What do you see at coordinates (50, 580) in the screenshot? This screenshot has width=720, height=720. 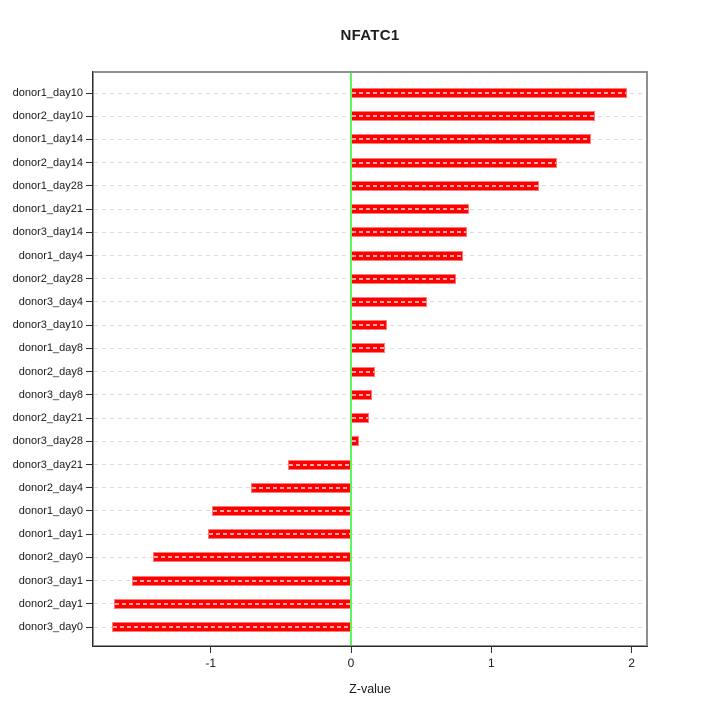 I see `y-axis-label: donor3_day1` at bounding box center [50, 580].